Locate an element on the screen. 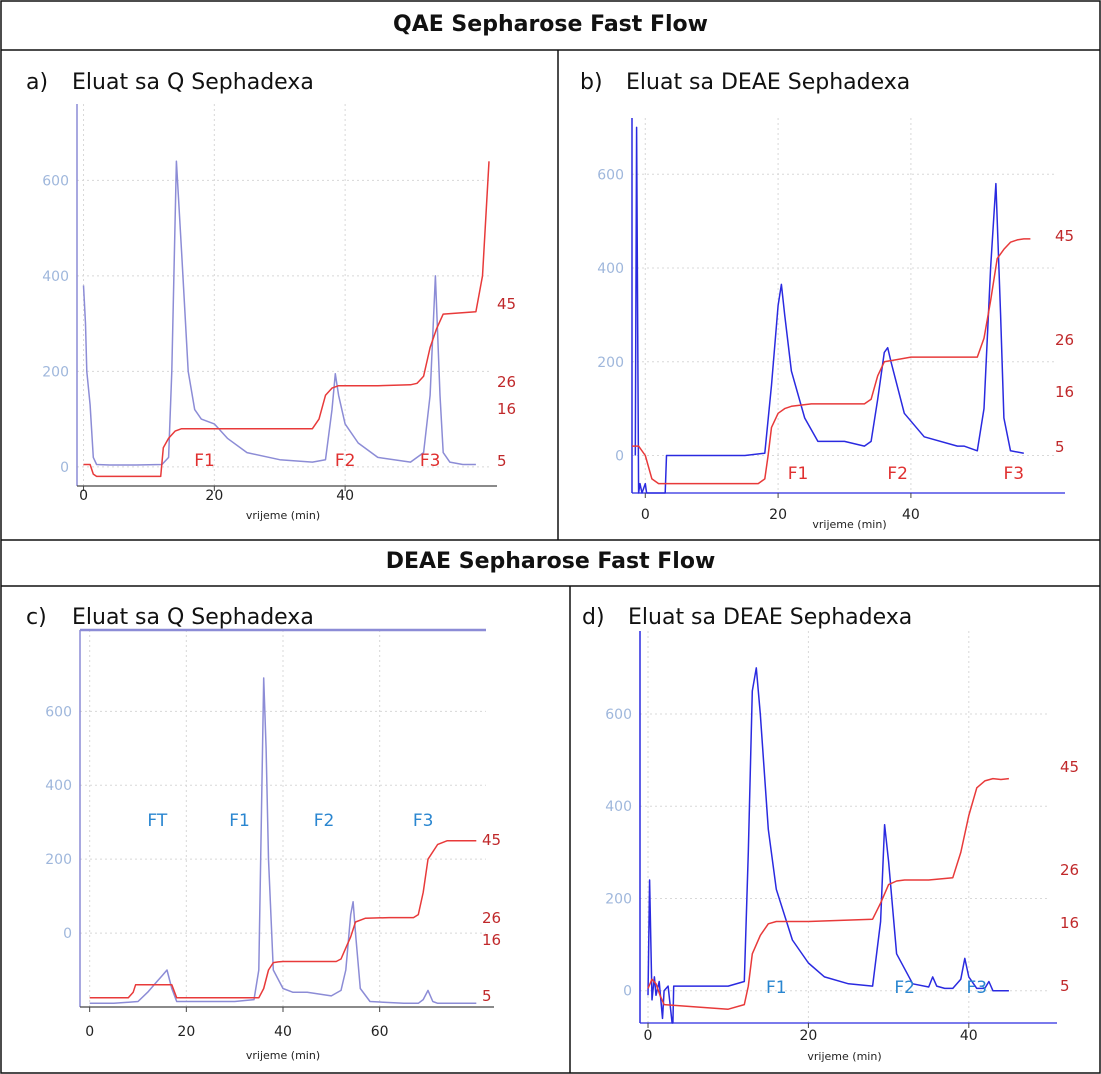  section-header-deae: DEAE Sepharose Fast Flow is located at coordinates (550, 561).